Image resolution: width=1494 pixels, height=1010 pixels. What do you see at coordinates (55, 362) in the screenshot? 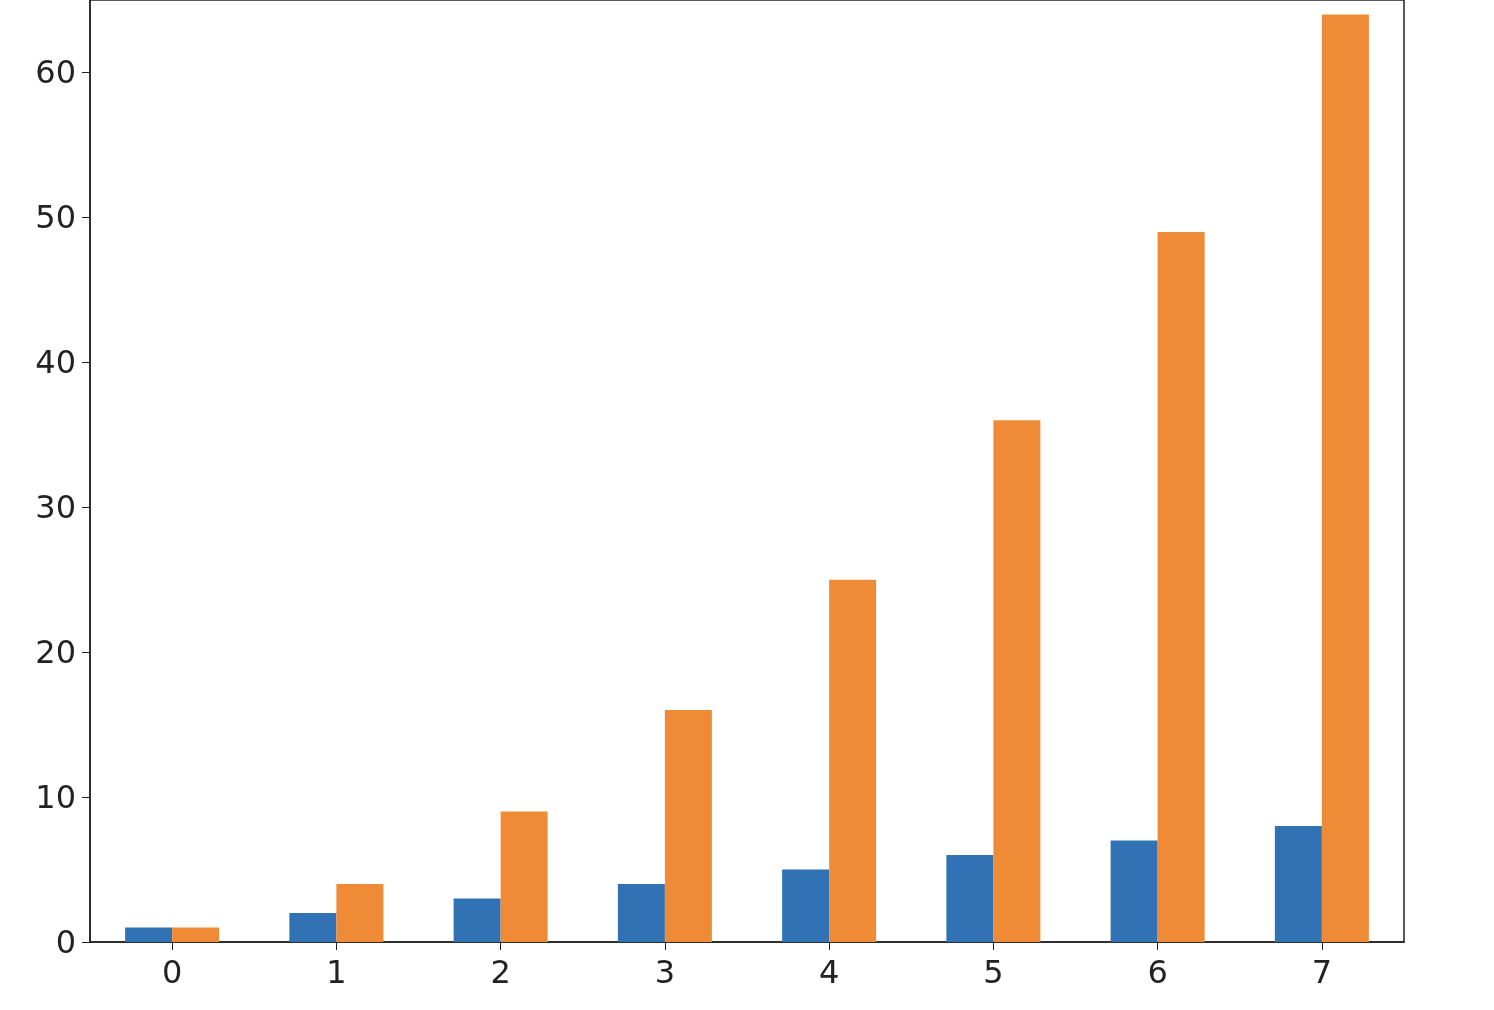
I see `y-tick-label: 40` at bounding box center [55, 362].